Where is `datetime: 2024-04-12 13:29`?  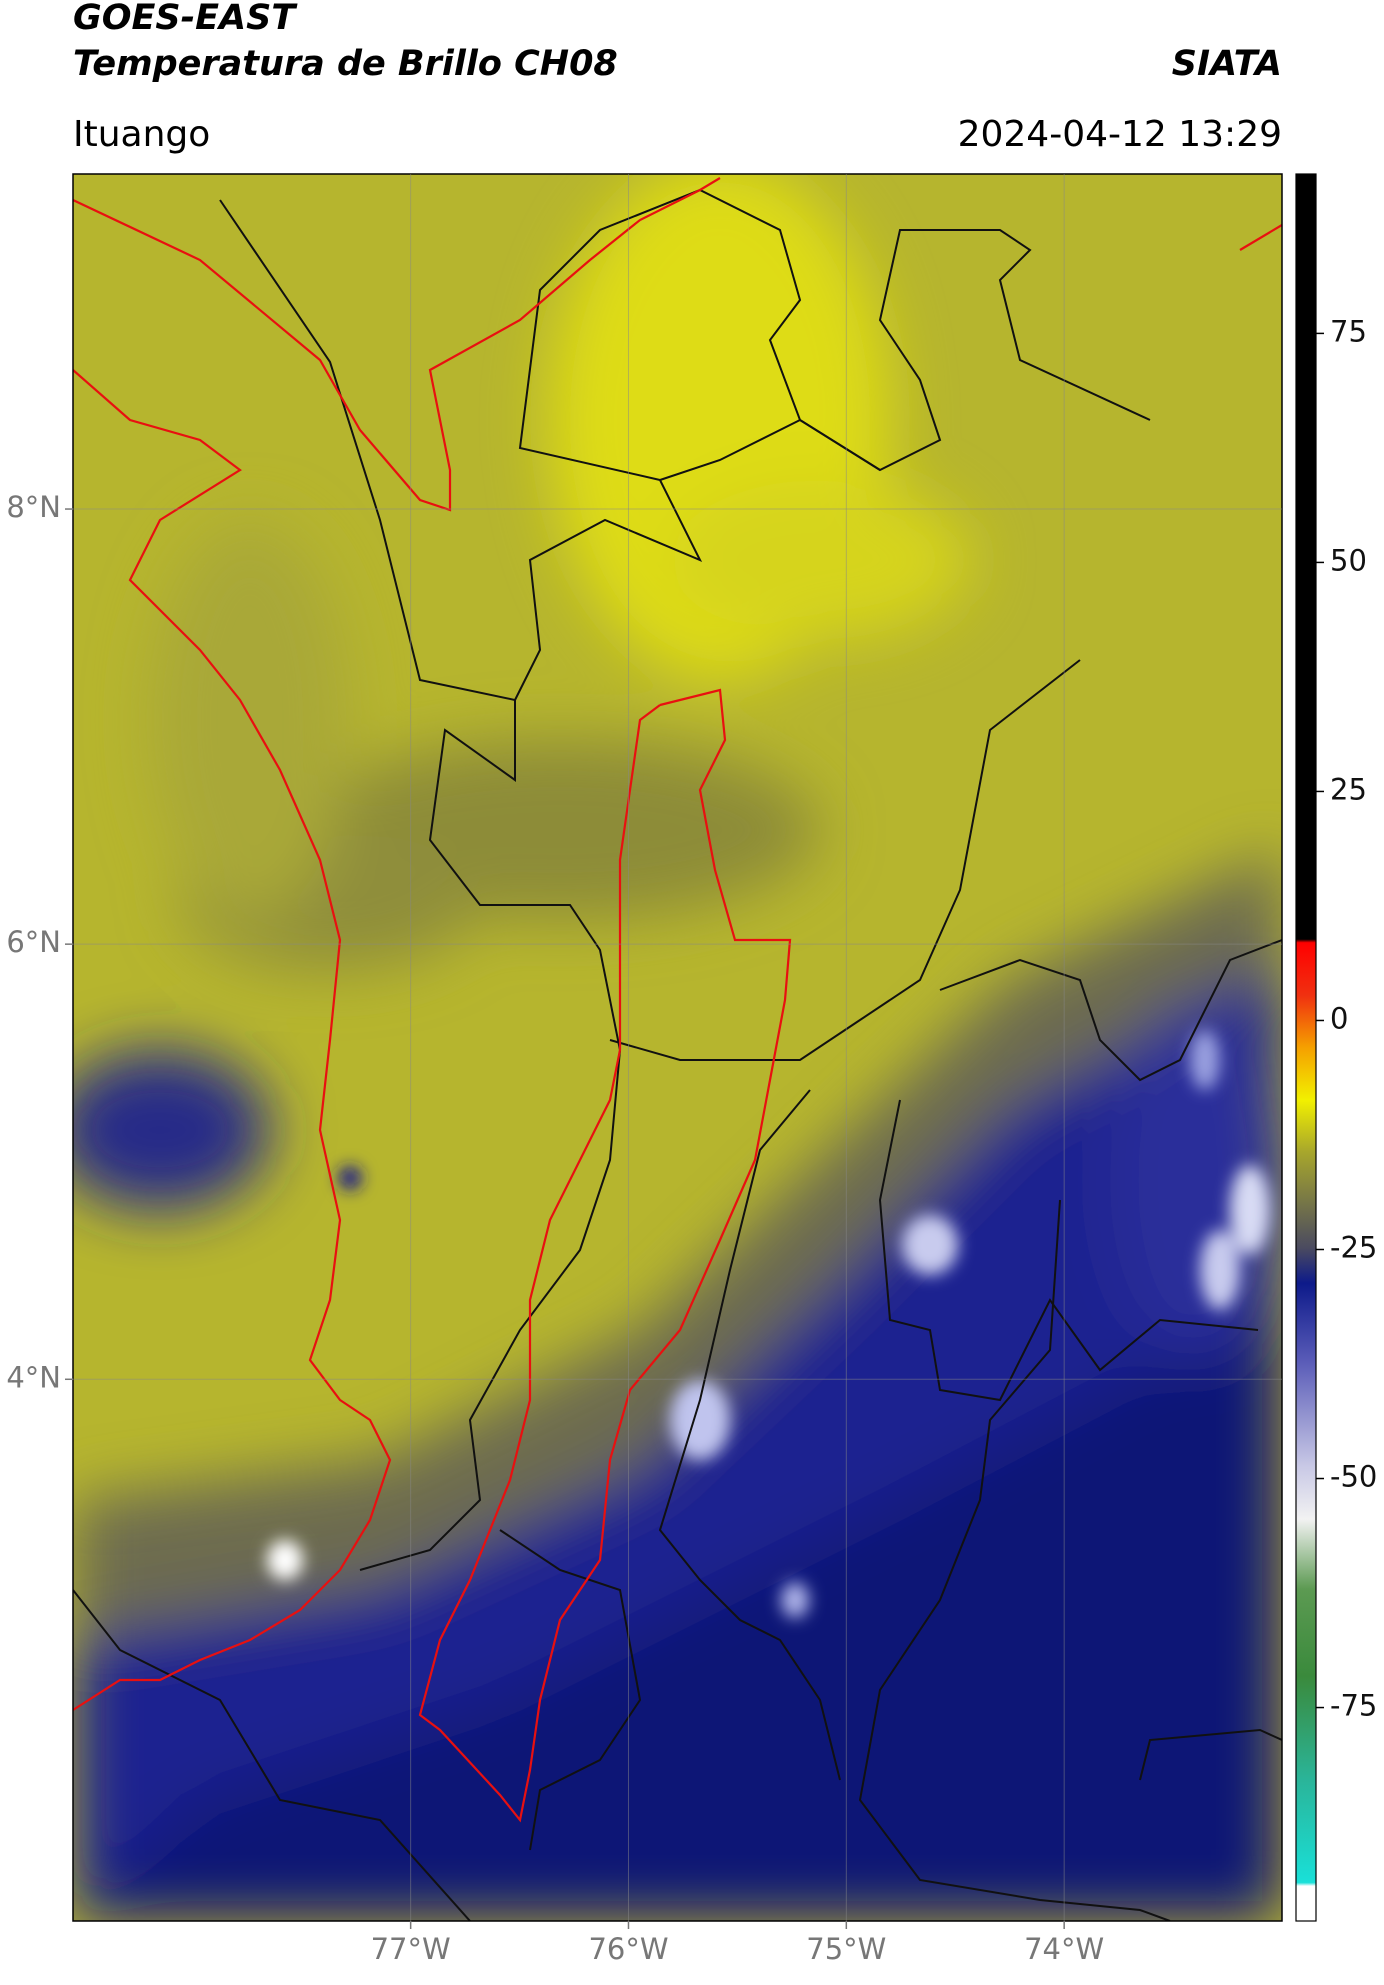 datetime: 2024-04-12 13:29 is located at coordinates (1120, 134).